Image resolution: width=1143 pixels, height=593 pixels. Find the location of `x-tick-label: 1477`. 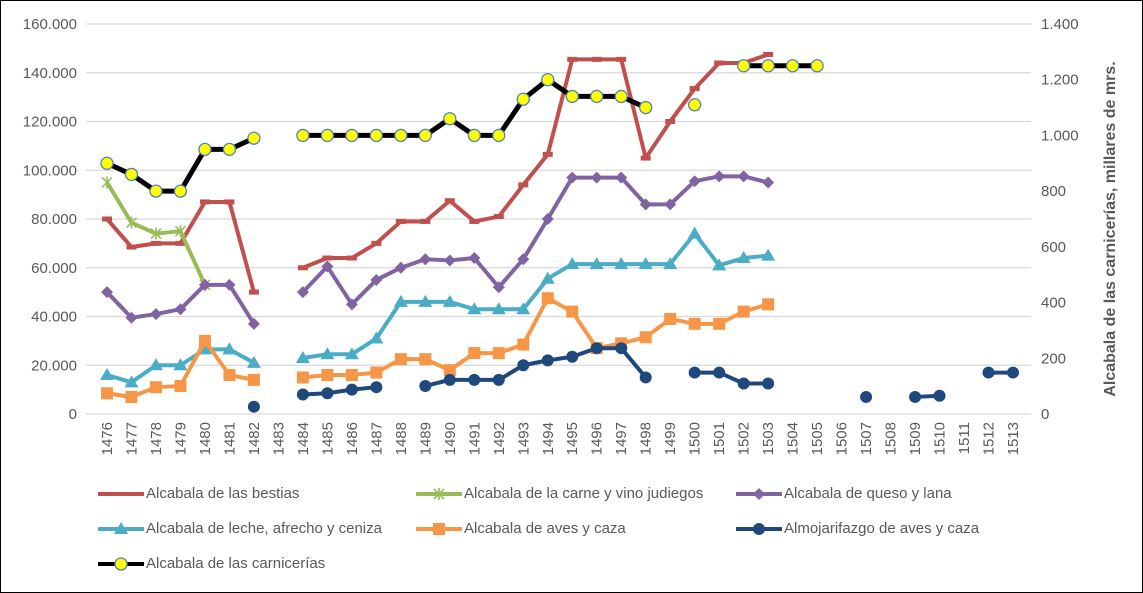

x-tick-label: 1477 is located at coordinates (131, 438).